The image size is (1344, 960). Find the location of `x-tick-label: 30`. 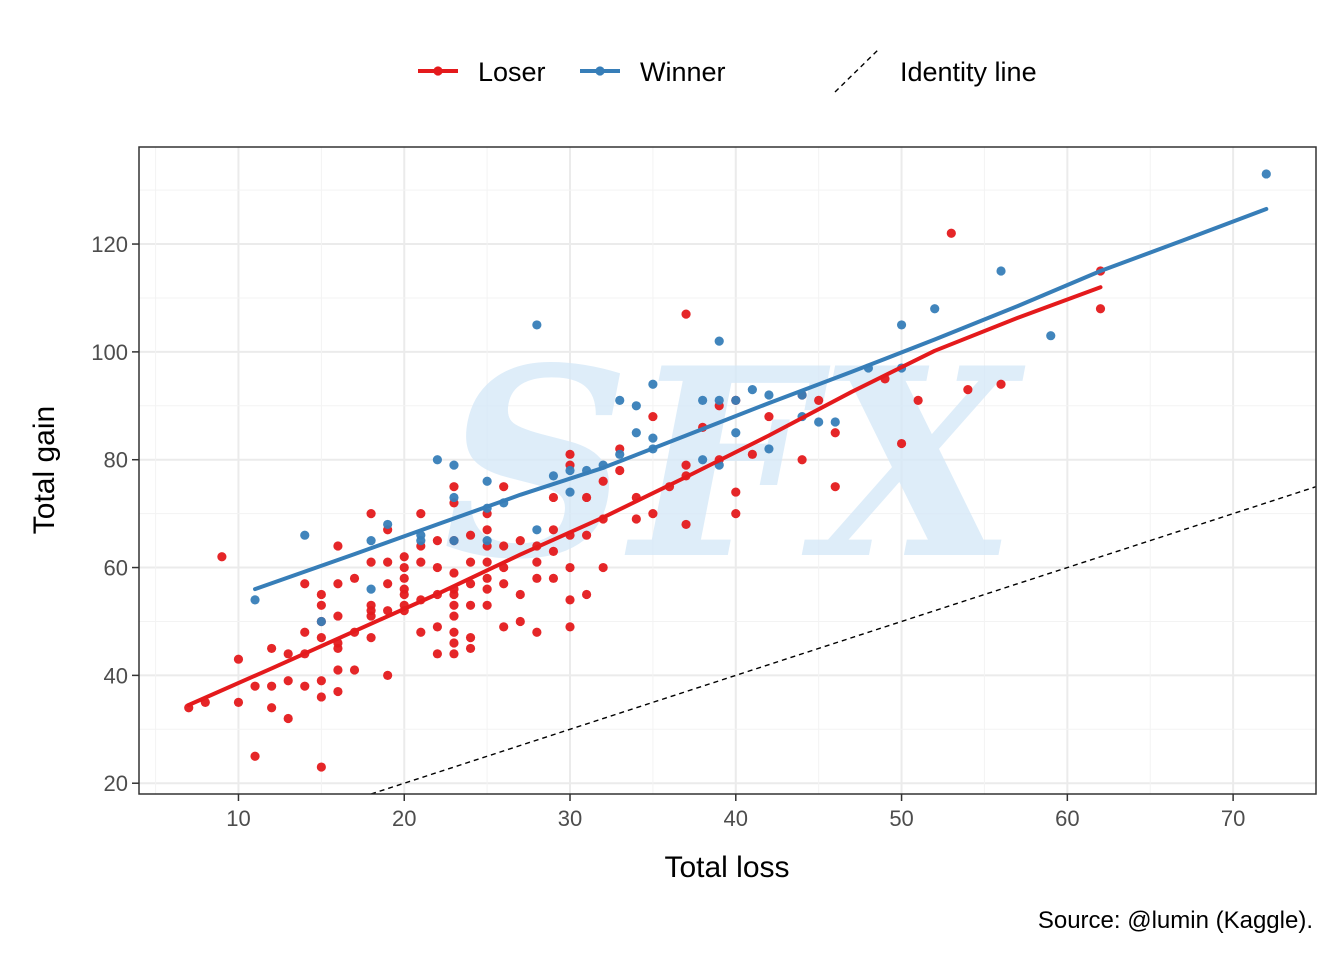

x-tick-label: 30 is located at coordinates (570, 818).